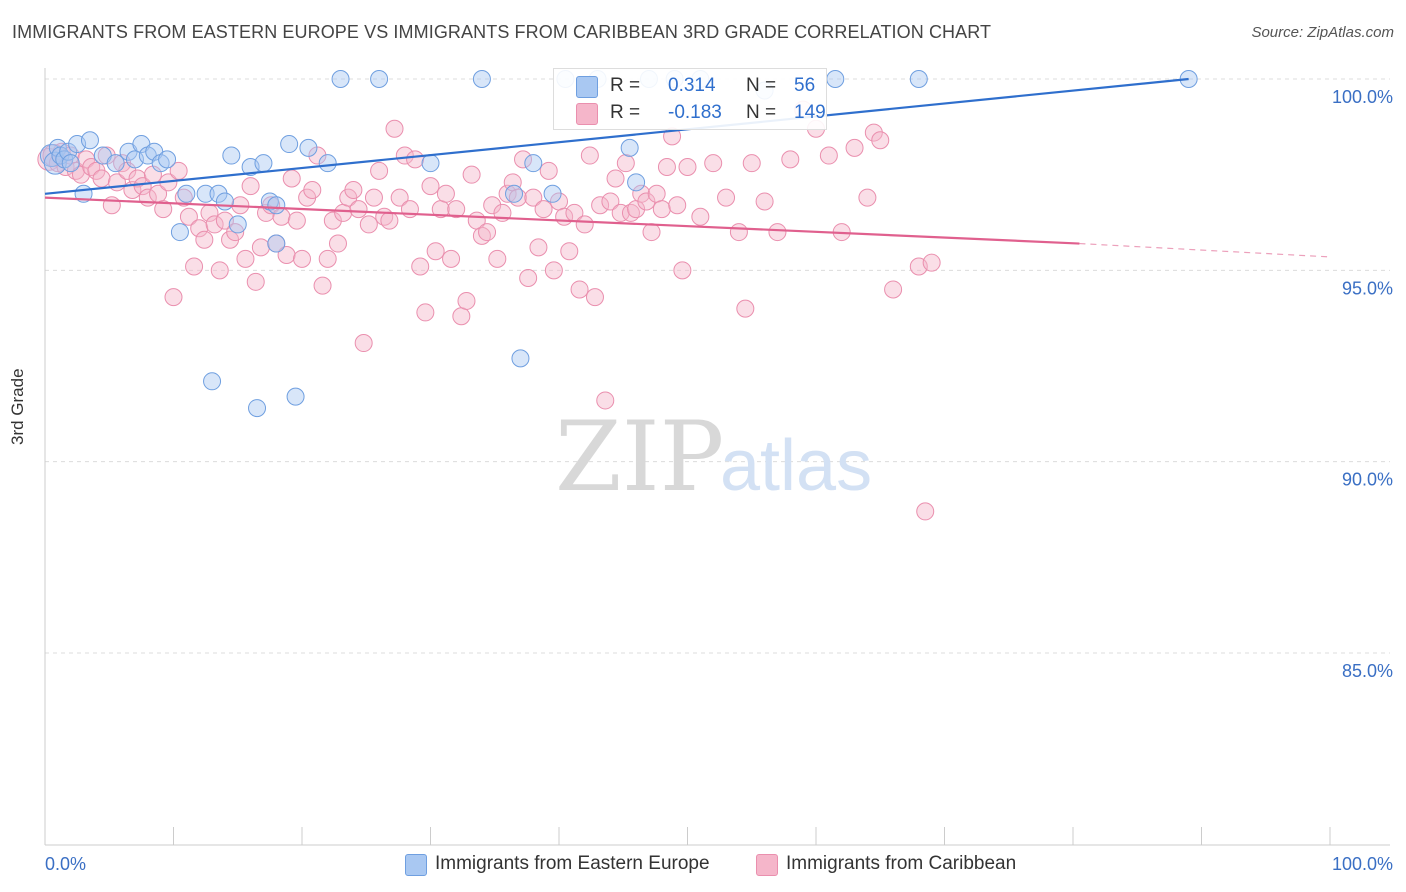 This screenshot has height=892, width=1406. Describe the element at coordinates (1367, 671) in the screenshot. I see `y-tick-label: 85.0%` at that location.